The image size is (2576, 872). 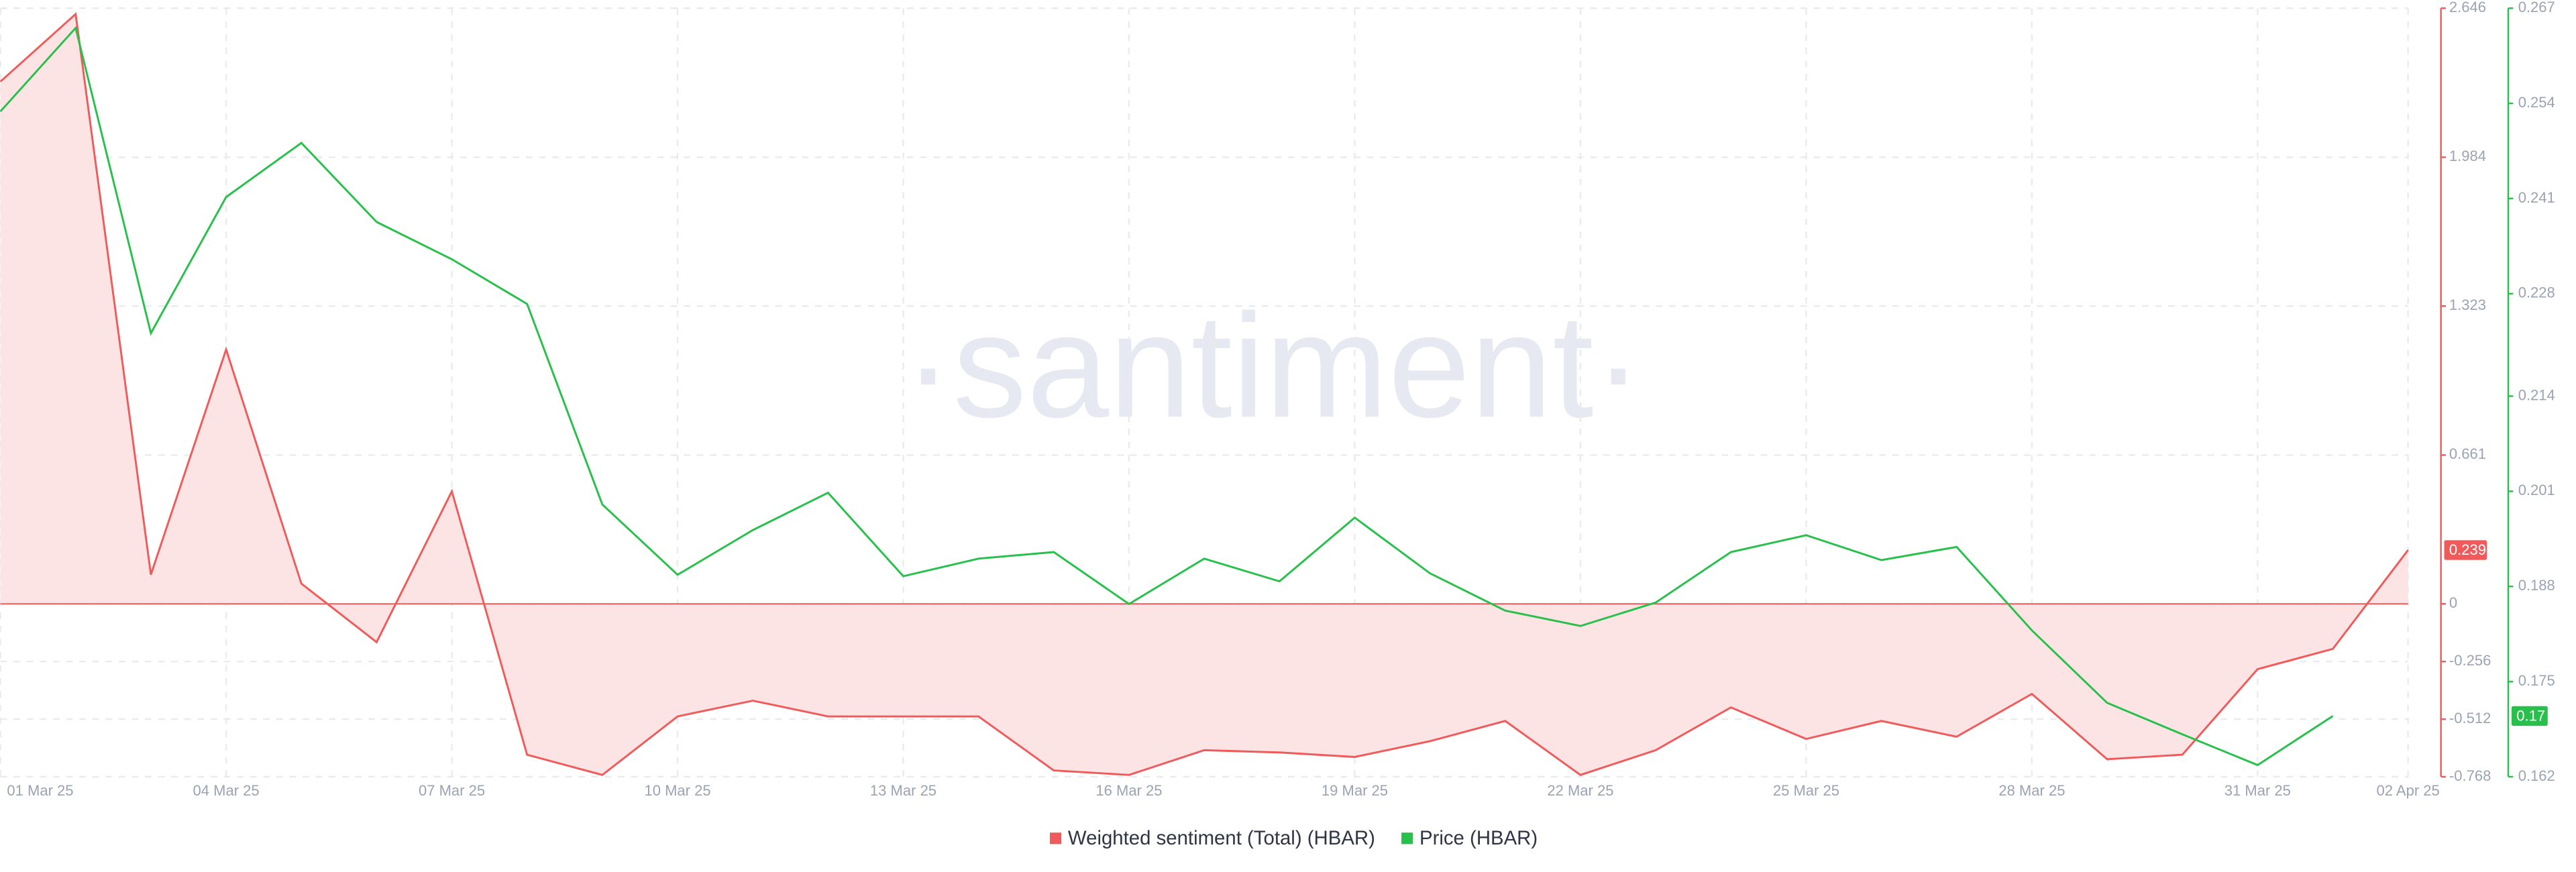 What do you see at coordinates (2408, 790) in the screenshot?
I see `x-tick-label: 02 Apr 25` at bounding box center [2408, 790].